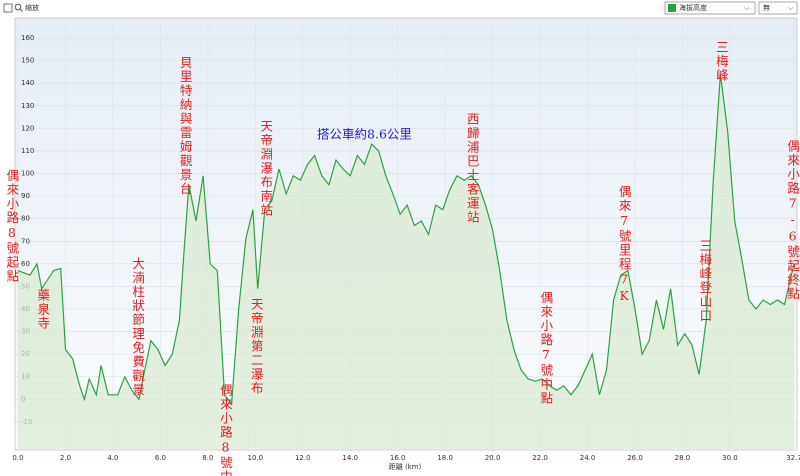 The width and height of the screenshot is (800, 476). I want to click on x-tick-label: 4.0, so click(112, 458).